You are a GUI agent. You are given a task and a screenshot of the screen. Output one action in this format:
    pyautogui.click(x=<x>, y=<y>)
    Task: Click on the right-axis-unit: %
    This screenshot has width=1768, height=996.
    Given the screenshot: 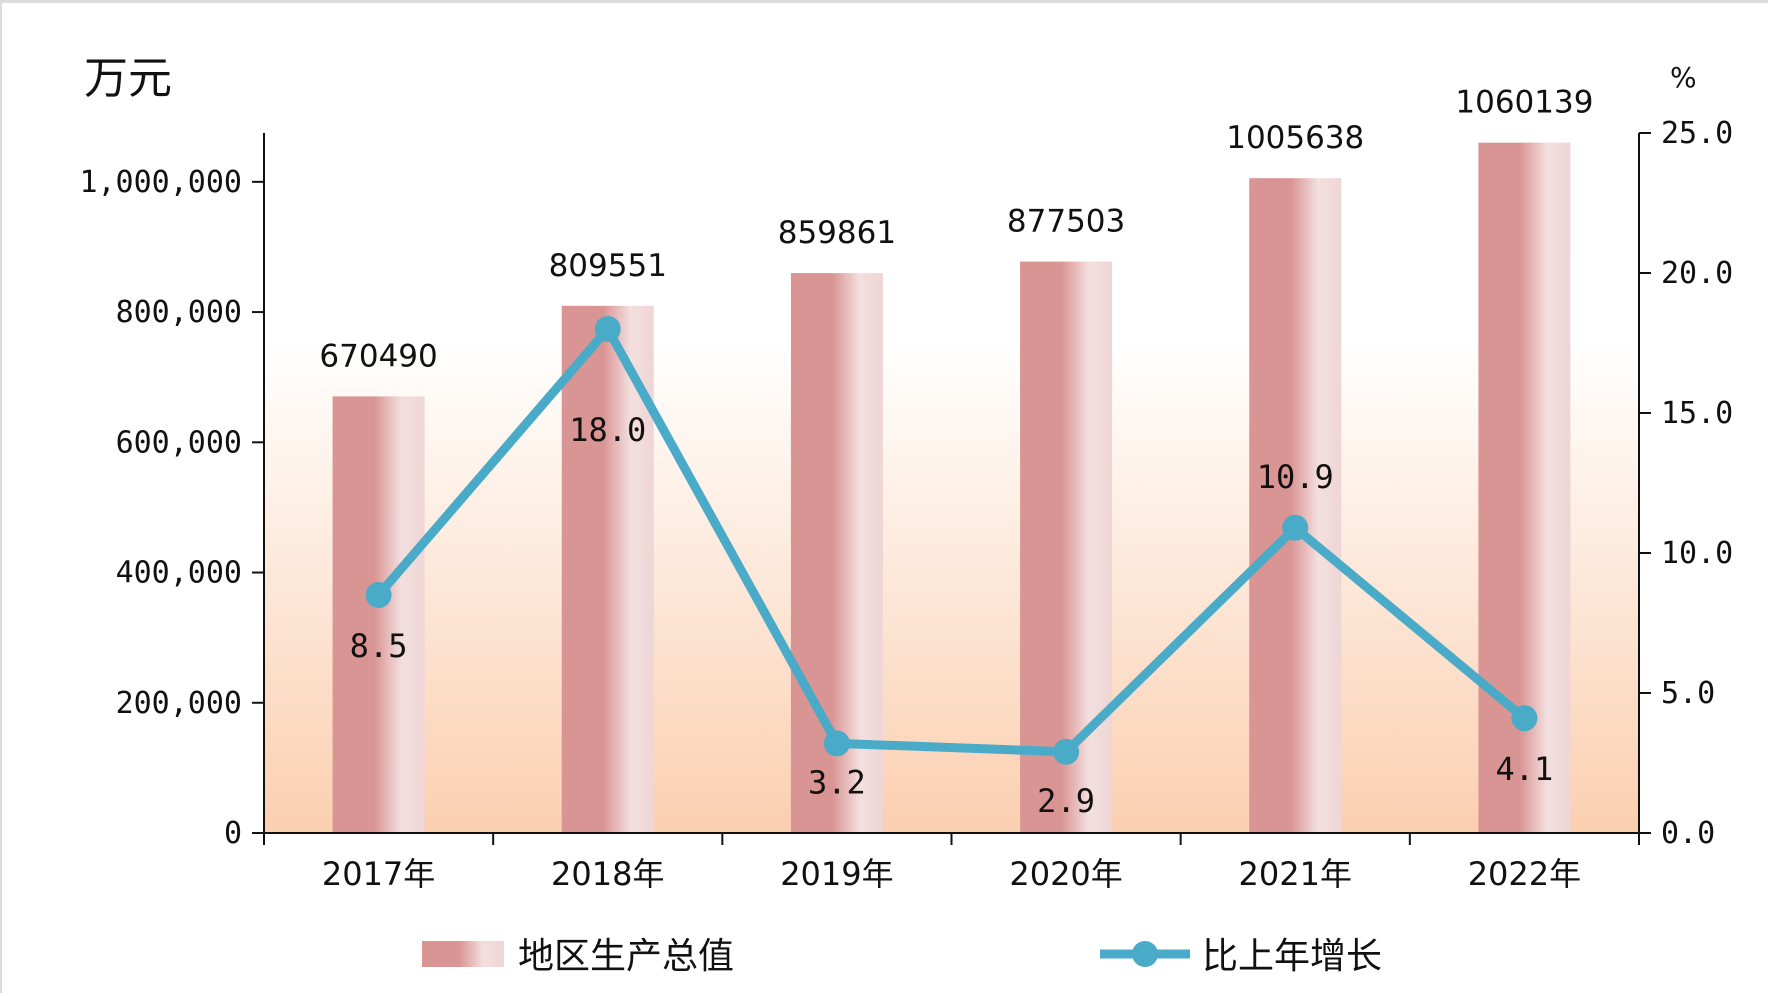 What is the action you would take?
    pyautogui.click(x=1683, y=77)
    